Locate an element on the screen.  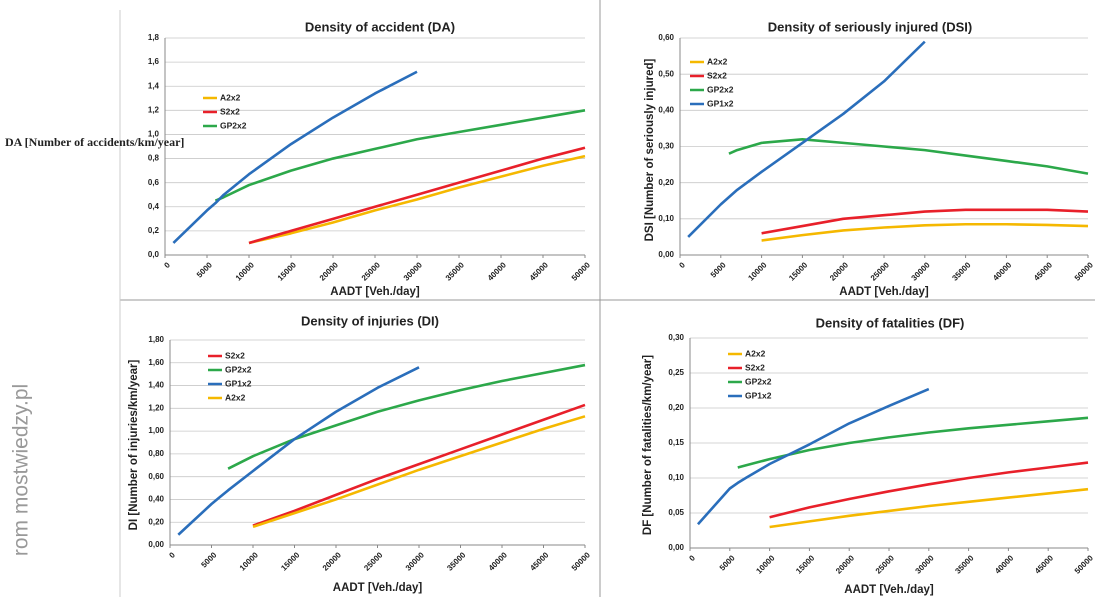
y-axis-label: DA [Number of accidents/km/year] is located at coordinates (94, 142).